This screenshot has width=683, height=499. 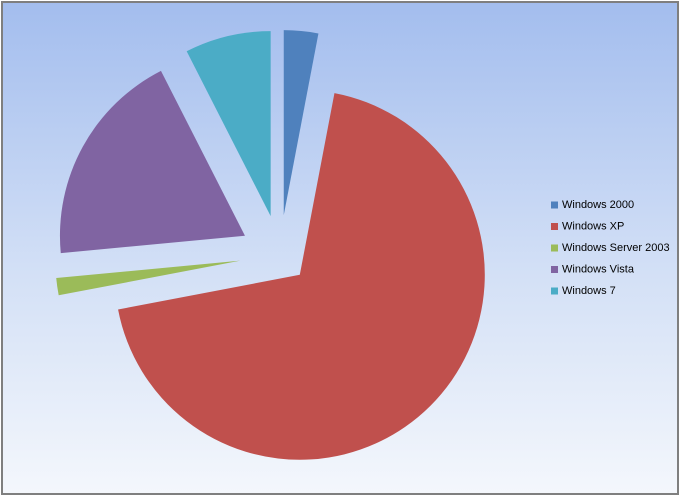 What do you see at coordinates (616, 248) in the screenshot?
I see `legend-label: Windows Server 2003` at bounding box center [616, 248].